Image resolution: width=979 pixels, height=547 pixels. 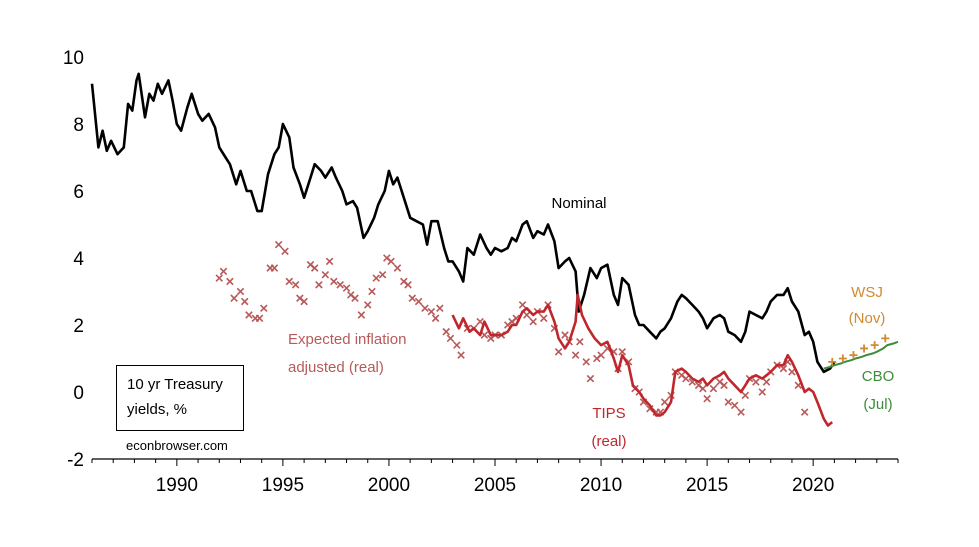 I want to click on series-tips-line, so click(x=642, y=360).